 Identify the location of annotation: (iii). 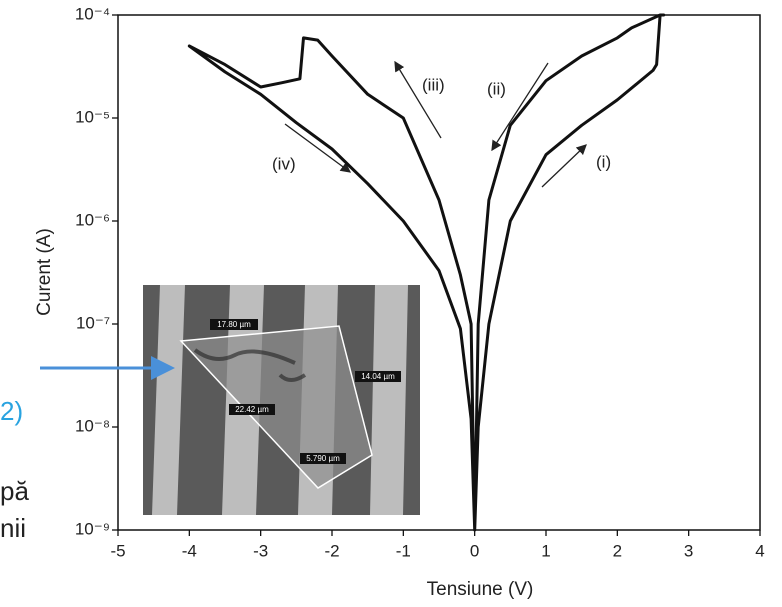
(433, 84).